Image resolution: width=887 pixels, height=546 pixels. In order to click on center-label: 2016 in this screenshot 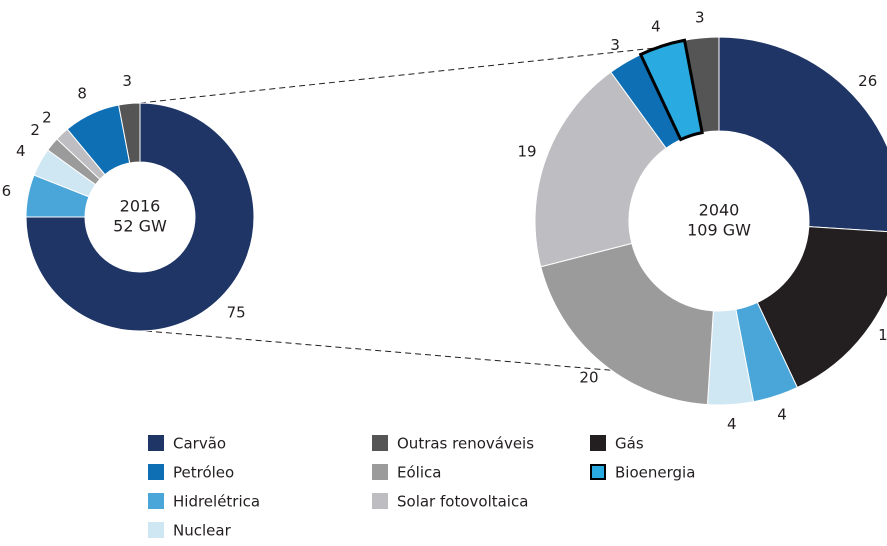, I will do `click(140, 206)`.